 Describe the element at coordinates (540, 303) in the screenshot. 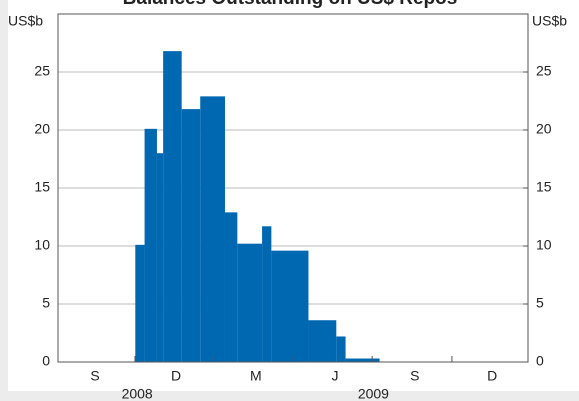

I see `y2-tick-label: 5` at that location.